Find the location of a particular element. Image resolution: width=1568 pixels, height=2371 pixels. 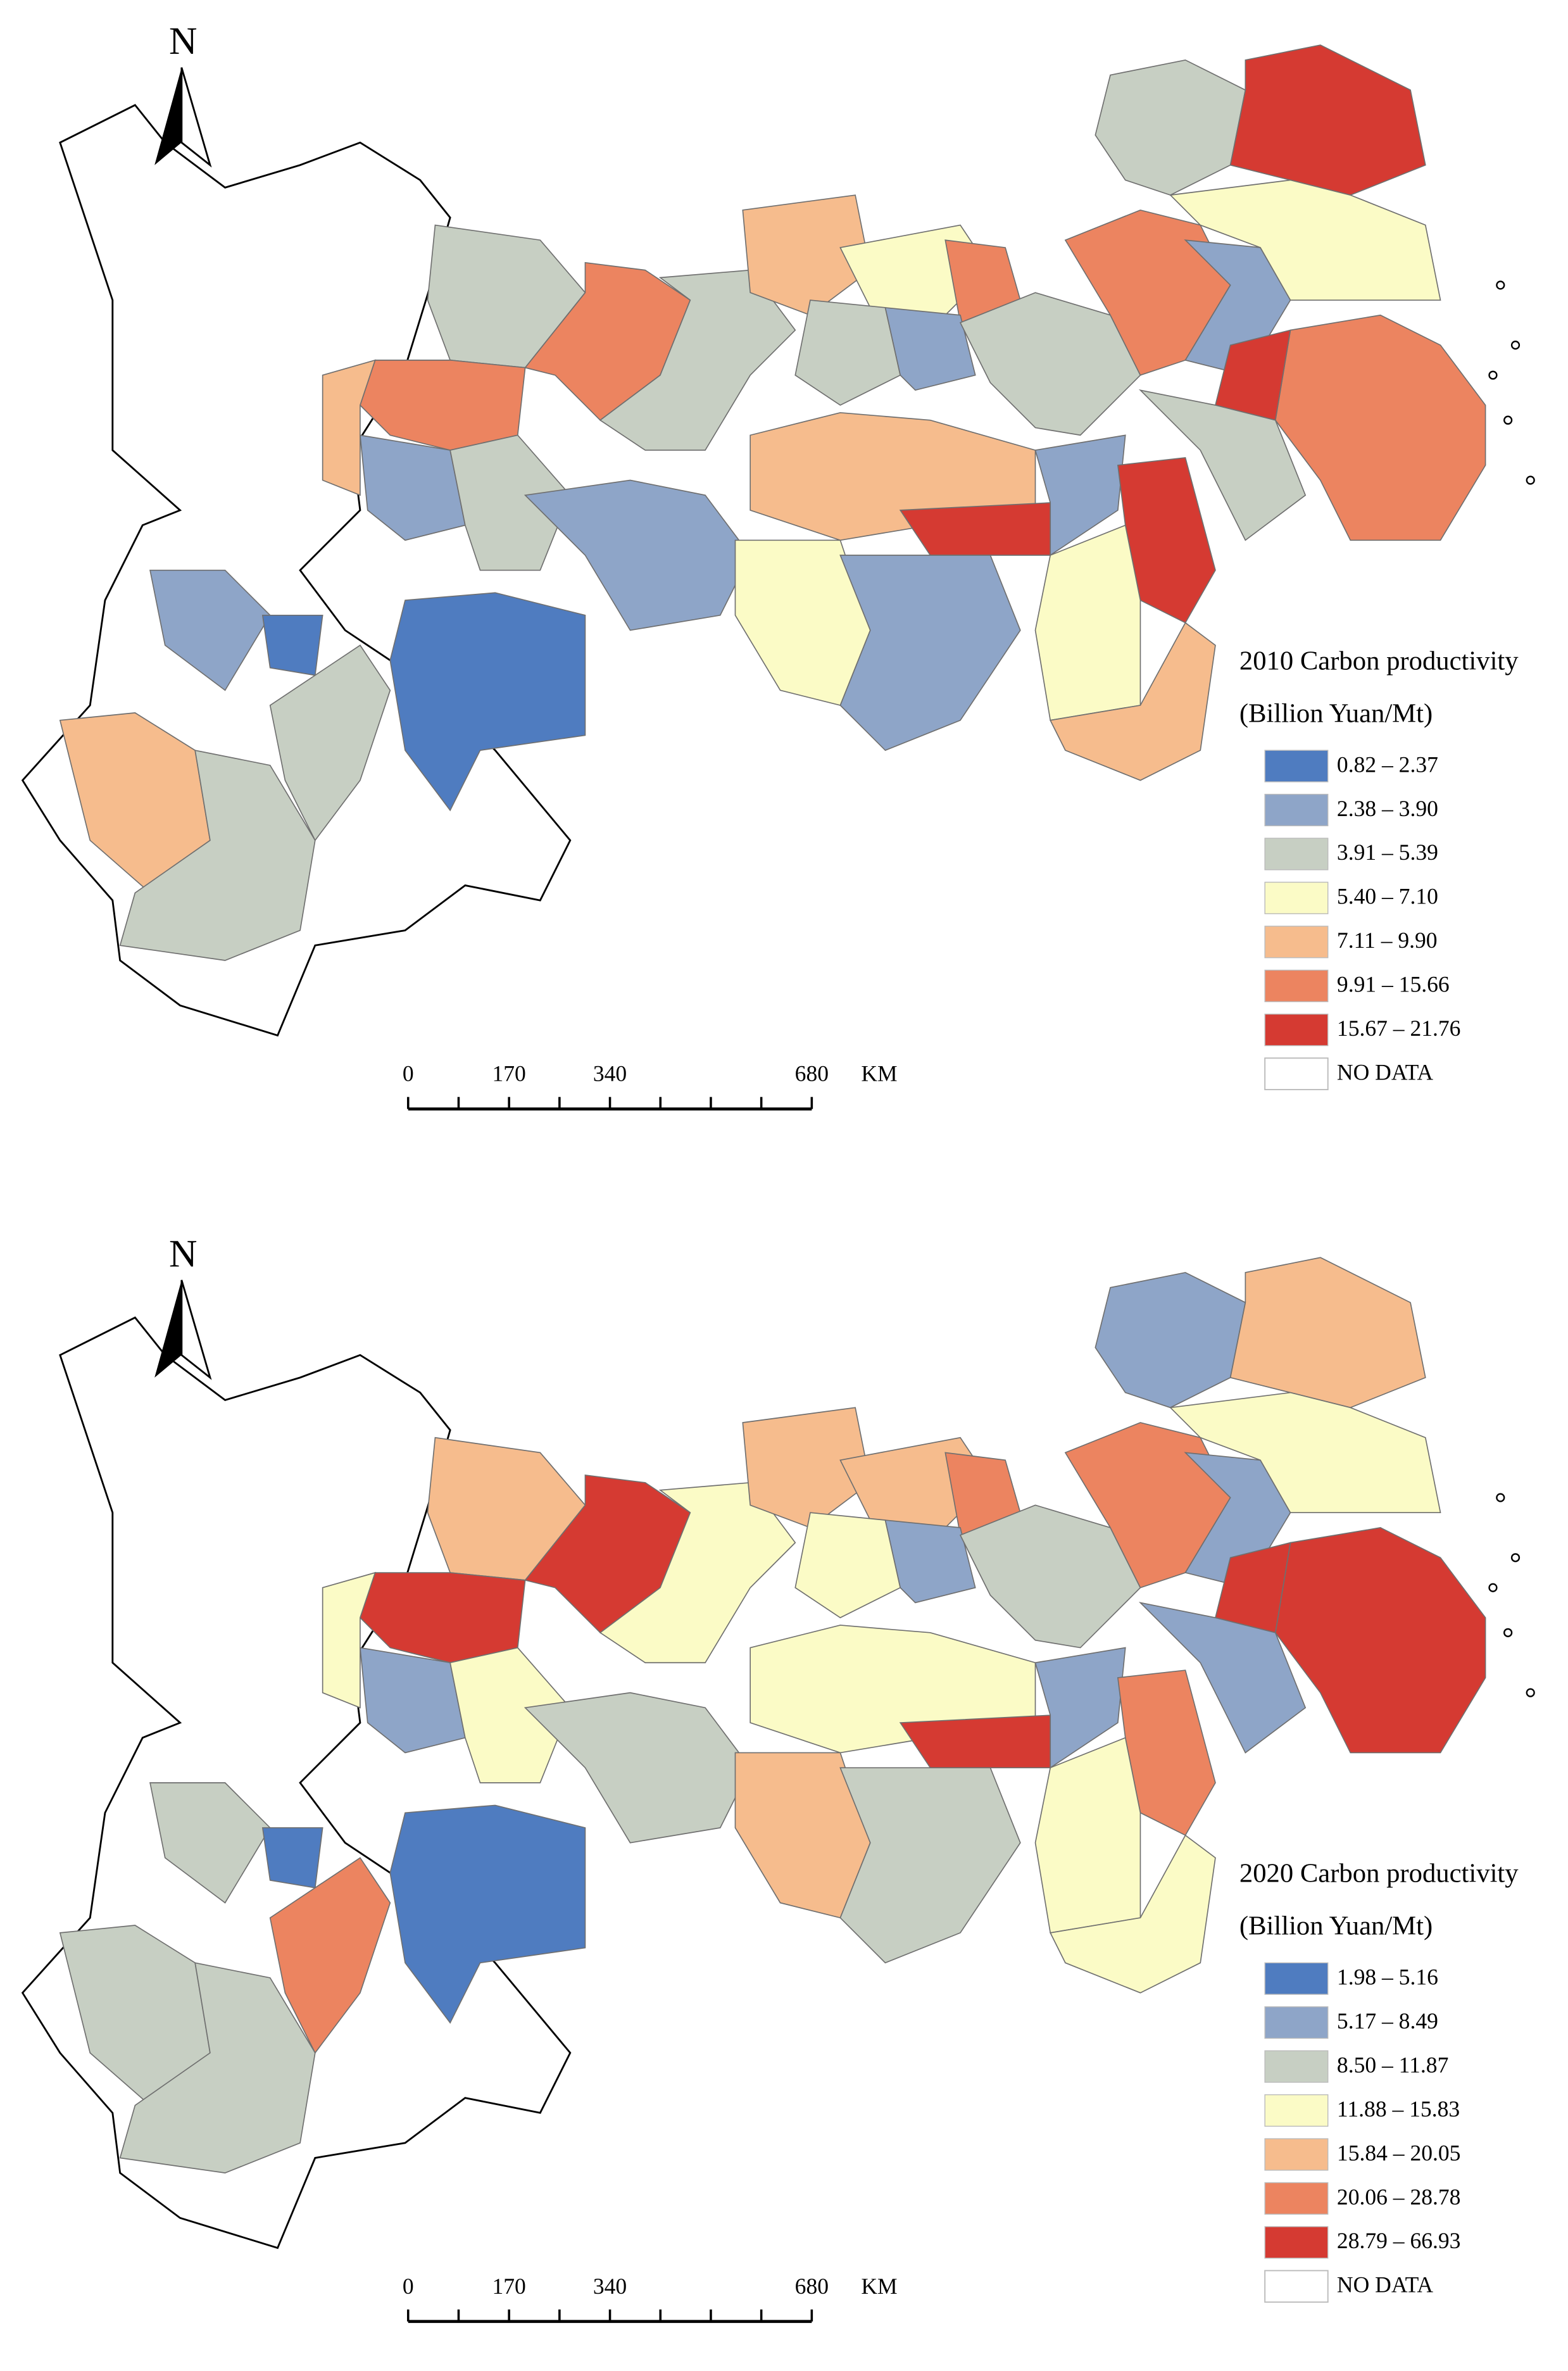

legend-title: 2010 Carbon productivity is located at coordinates (1379, 661).